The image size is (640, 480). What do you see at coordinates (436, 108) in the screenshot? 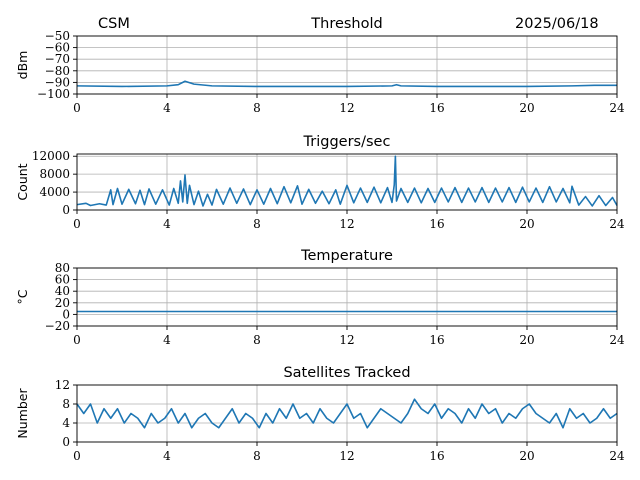
I see `threshold-xtick-label: 16` at bounding box center [436, 108].